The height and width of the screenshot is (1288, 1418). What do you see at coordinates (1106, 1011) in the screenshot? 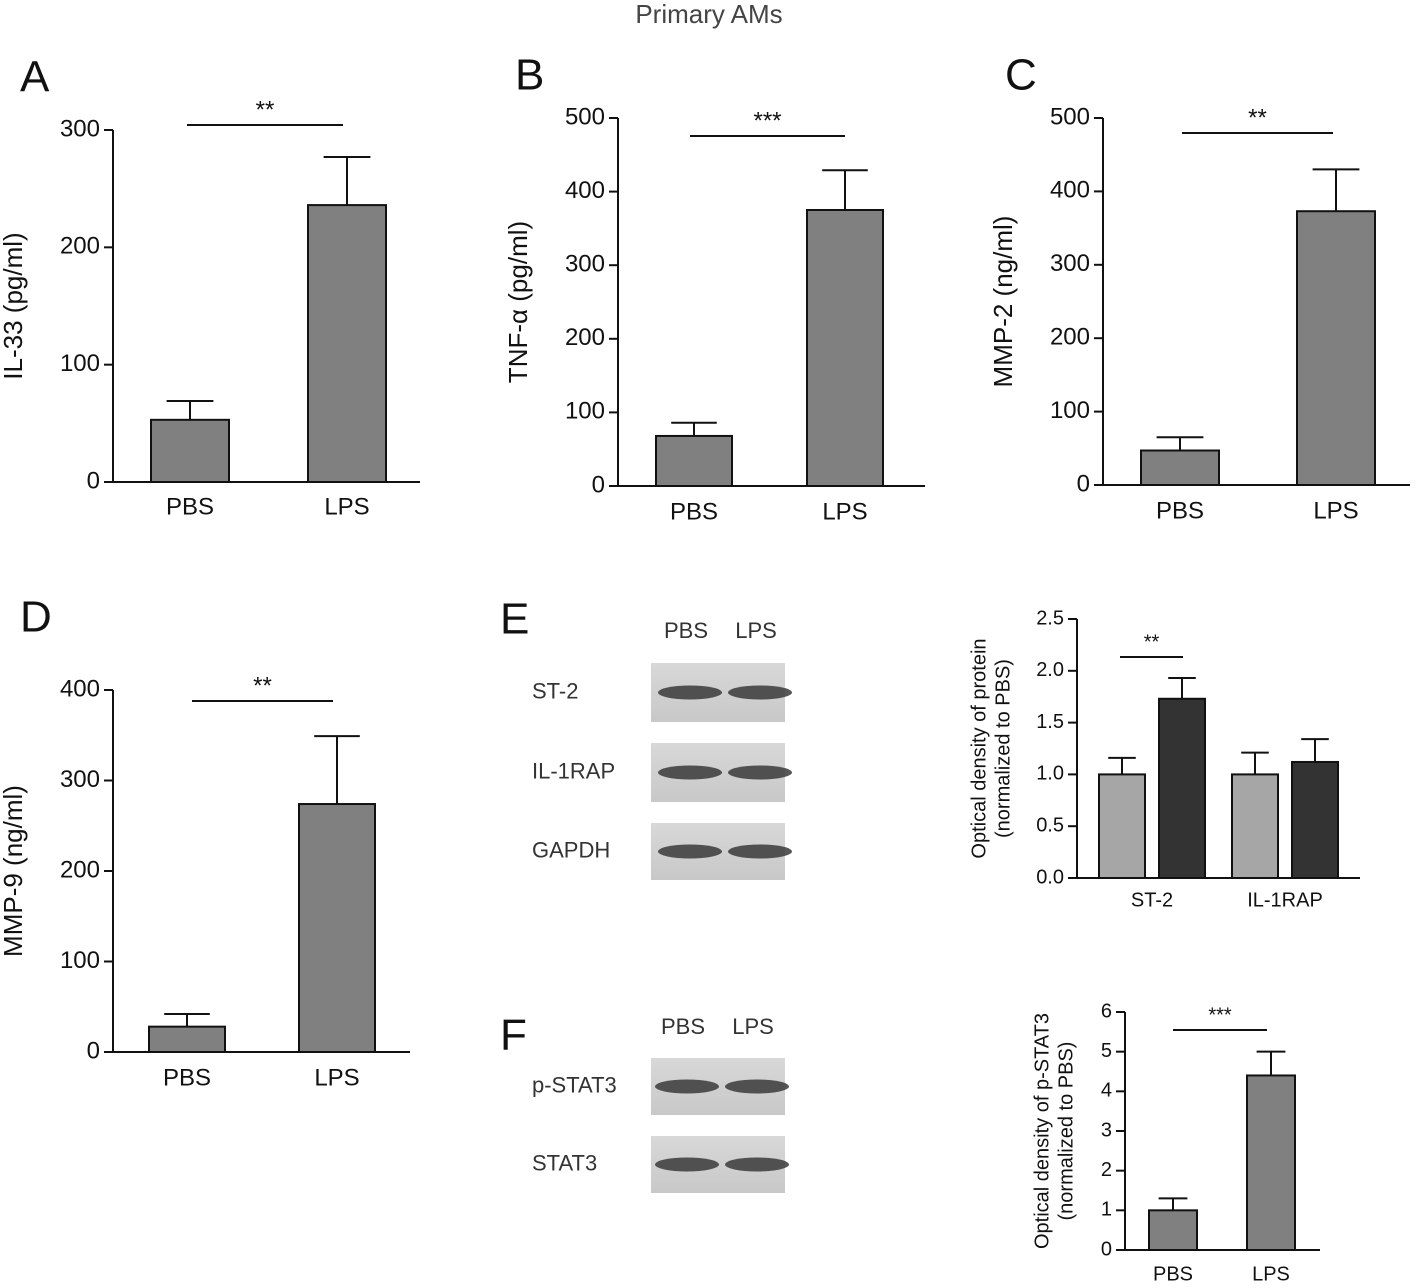
I see `y-tick-label: 6` at bounding box center [1106, 1011].